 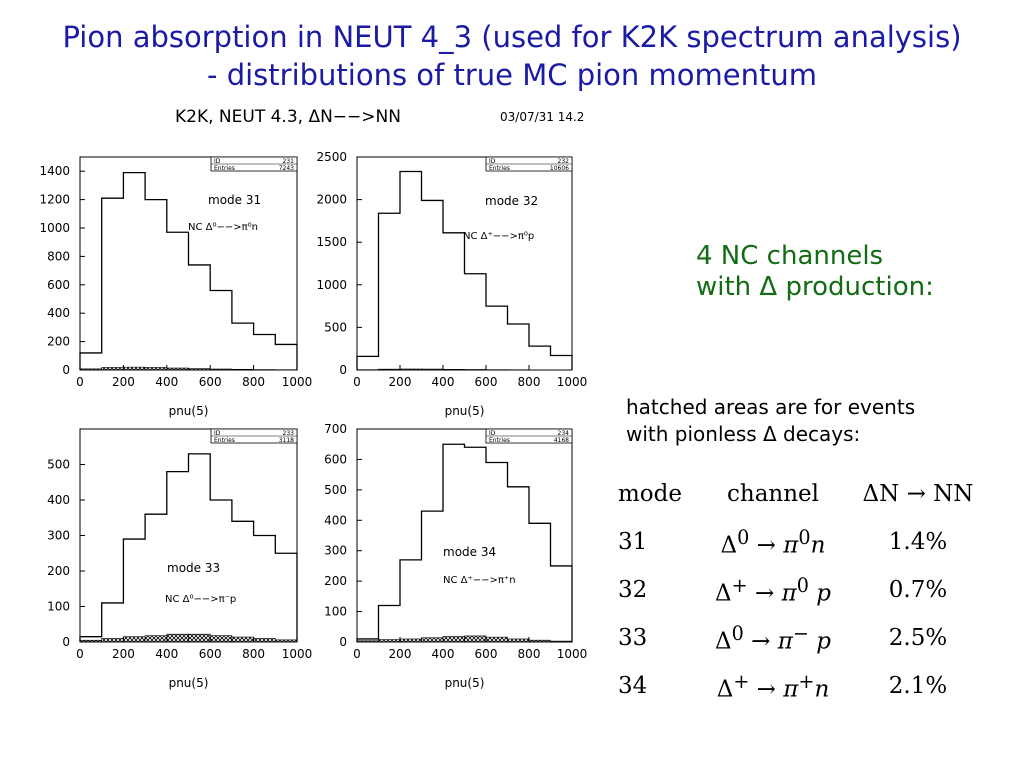 What do you see at coordinates (511, 201) in the screenshot?
I see `mode-label: mode 32` at bounding box center [511, 201].